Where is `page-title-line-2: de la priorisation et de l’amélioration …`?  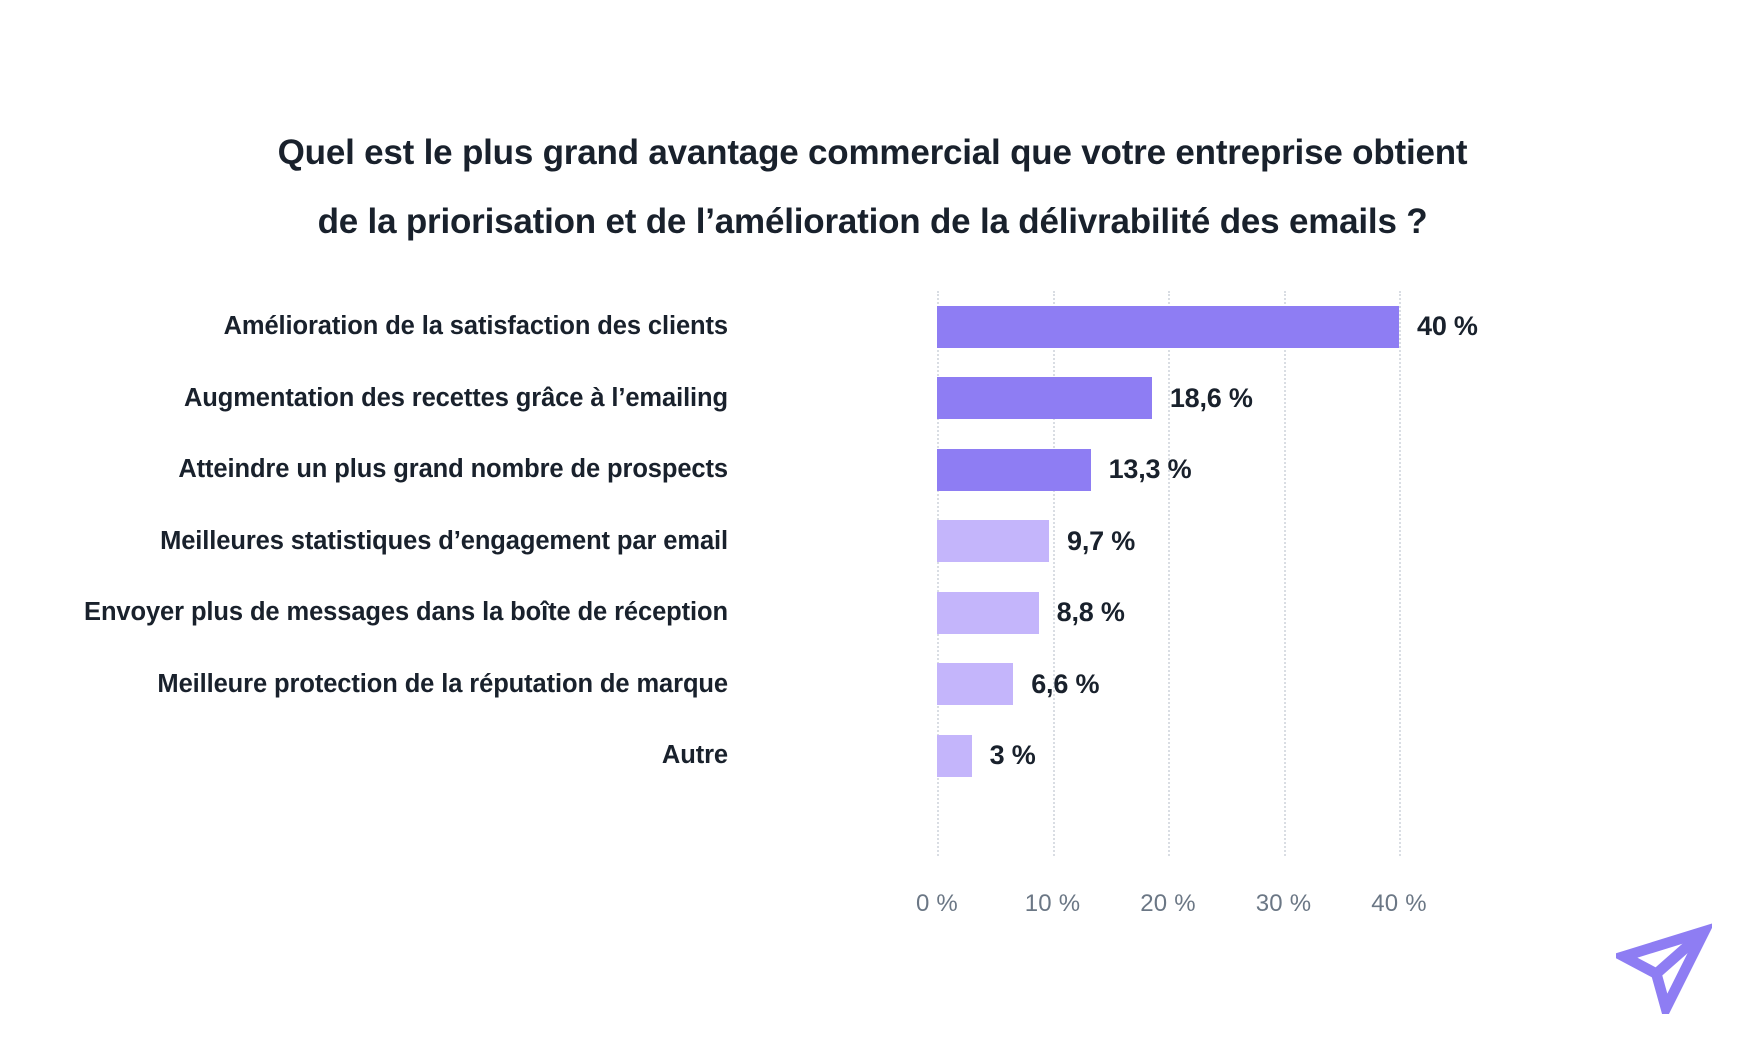
page-title-line-2: de la priorisation et de l’amélioration … is located at coordinates (872, 221).